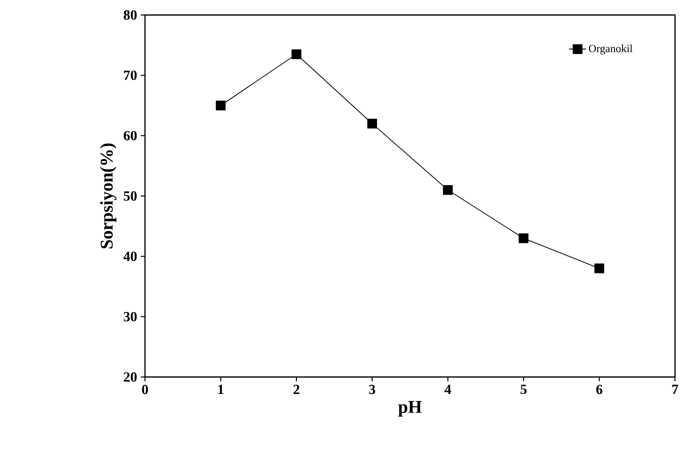 This screenshot has width=692, height=473. What do you see at coordinates (130, 75) in the screenshot?
I see `y-tick-label: 70` at bounding box center [130, 75].